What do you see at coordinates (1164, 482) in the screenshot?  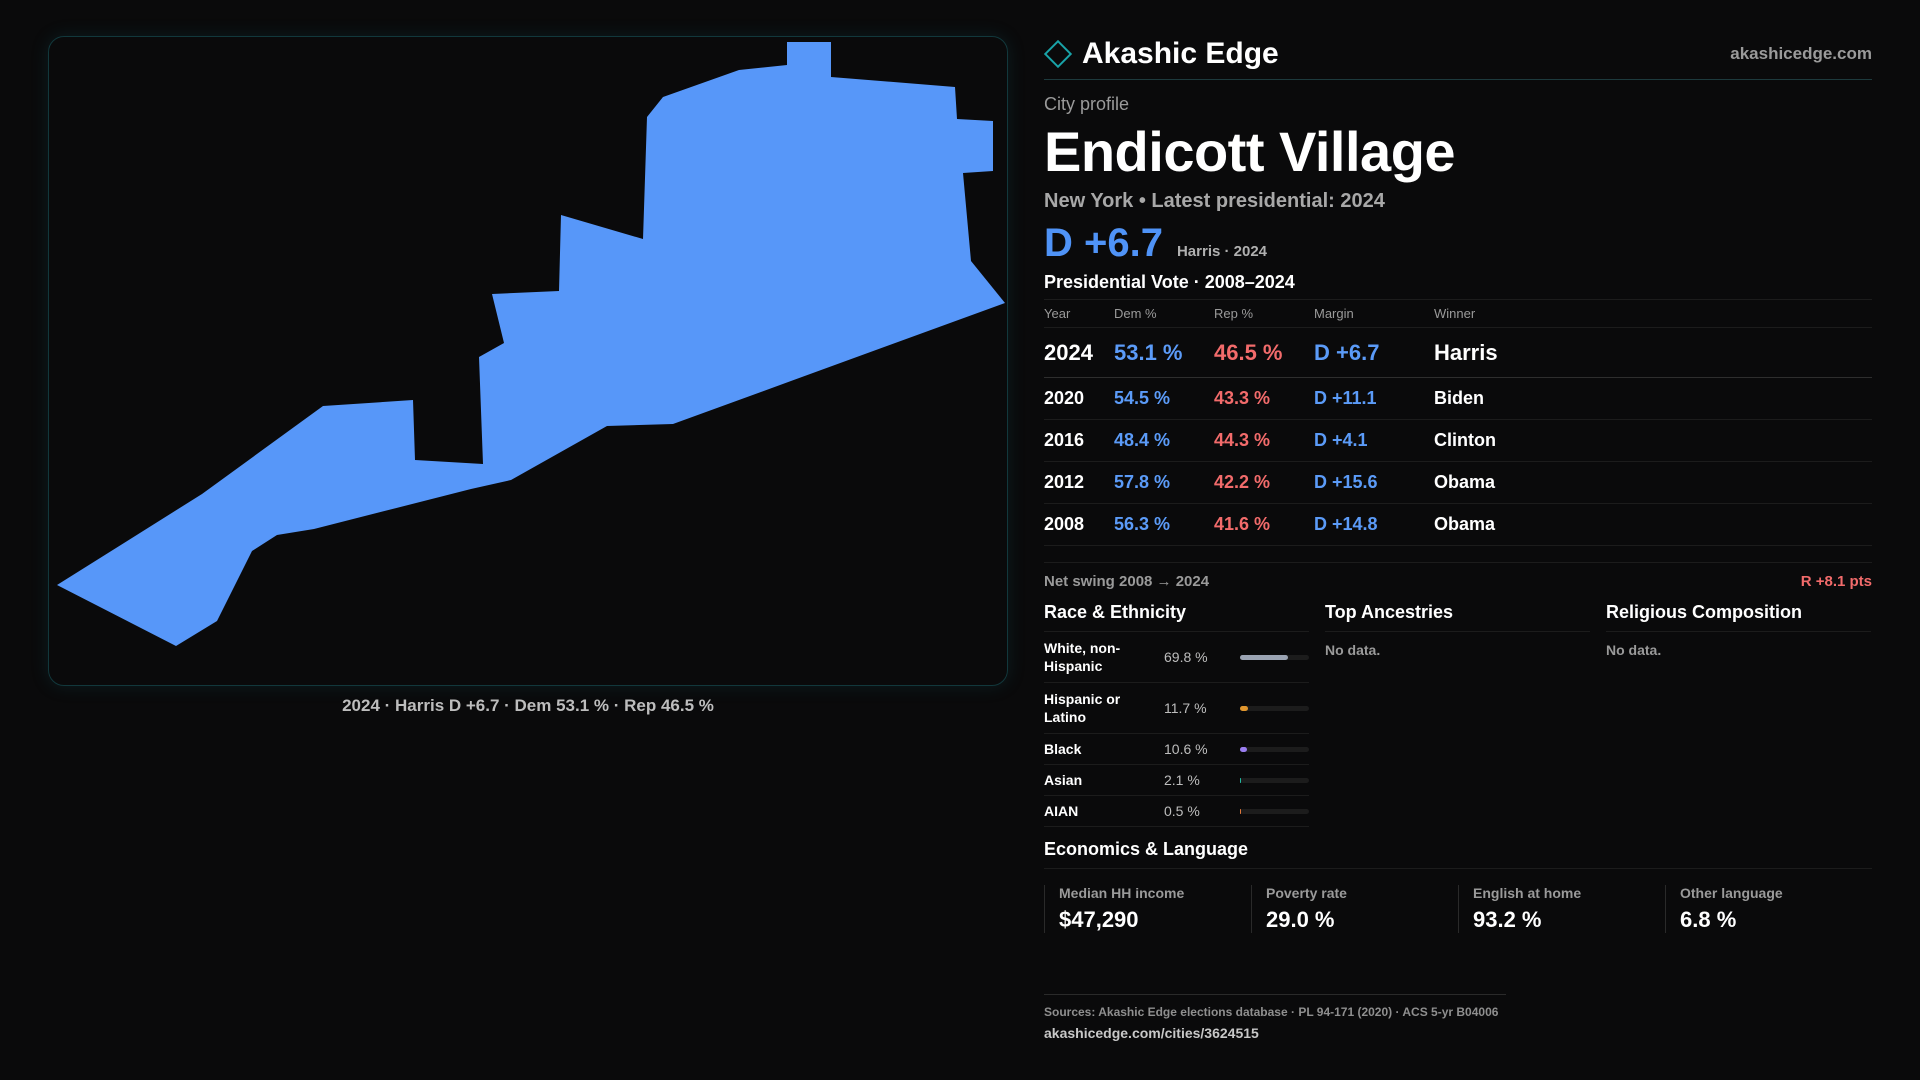 I see `cell-dem: 57.8 %` at bounding box center [1164, 482].